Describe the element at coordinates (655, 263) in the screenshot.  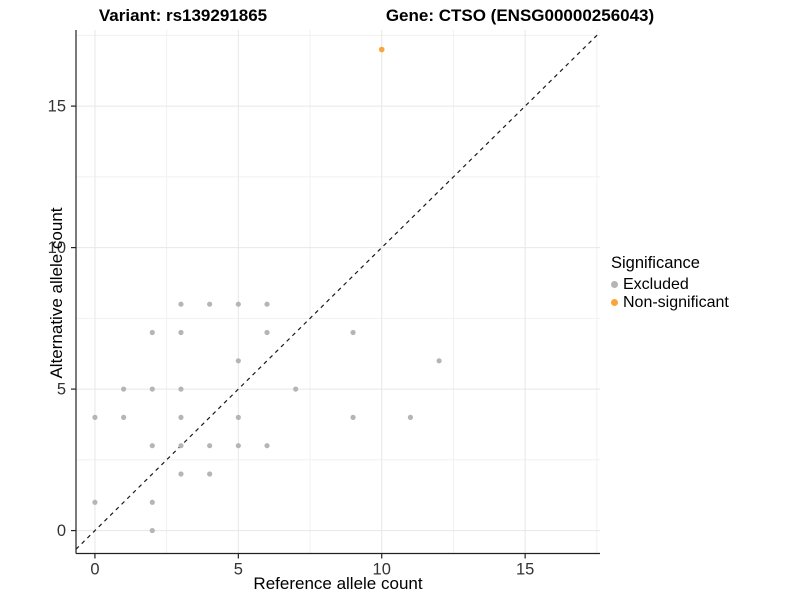
I see `legend-title: Significance` at that location.